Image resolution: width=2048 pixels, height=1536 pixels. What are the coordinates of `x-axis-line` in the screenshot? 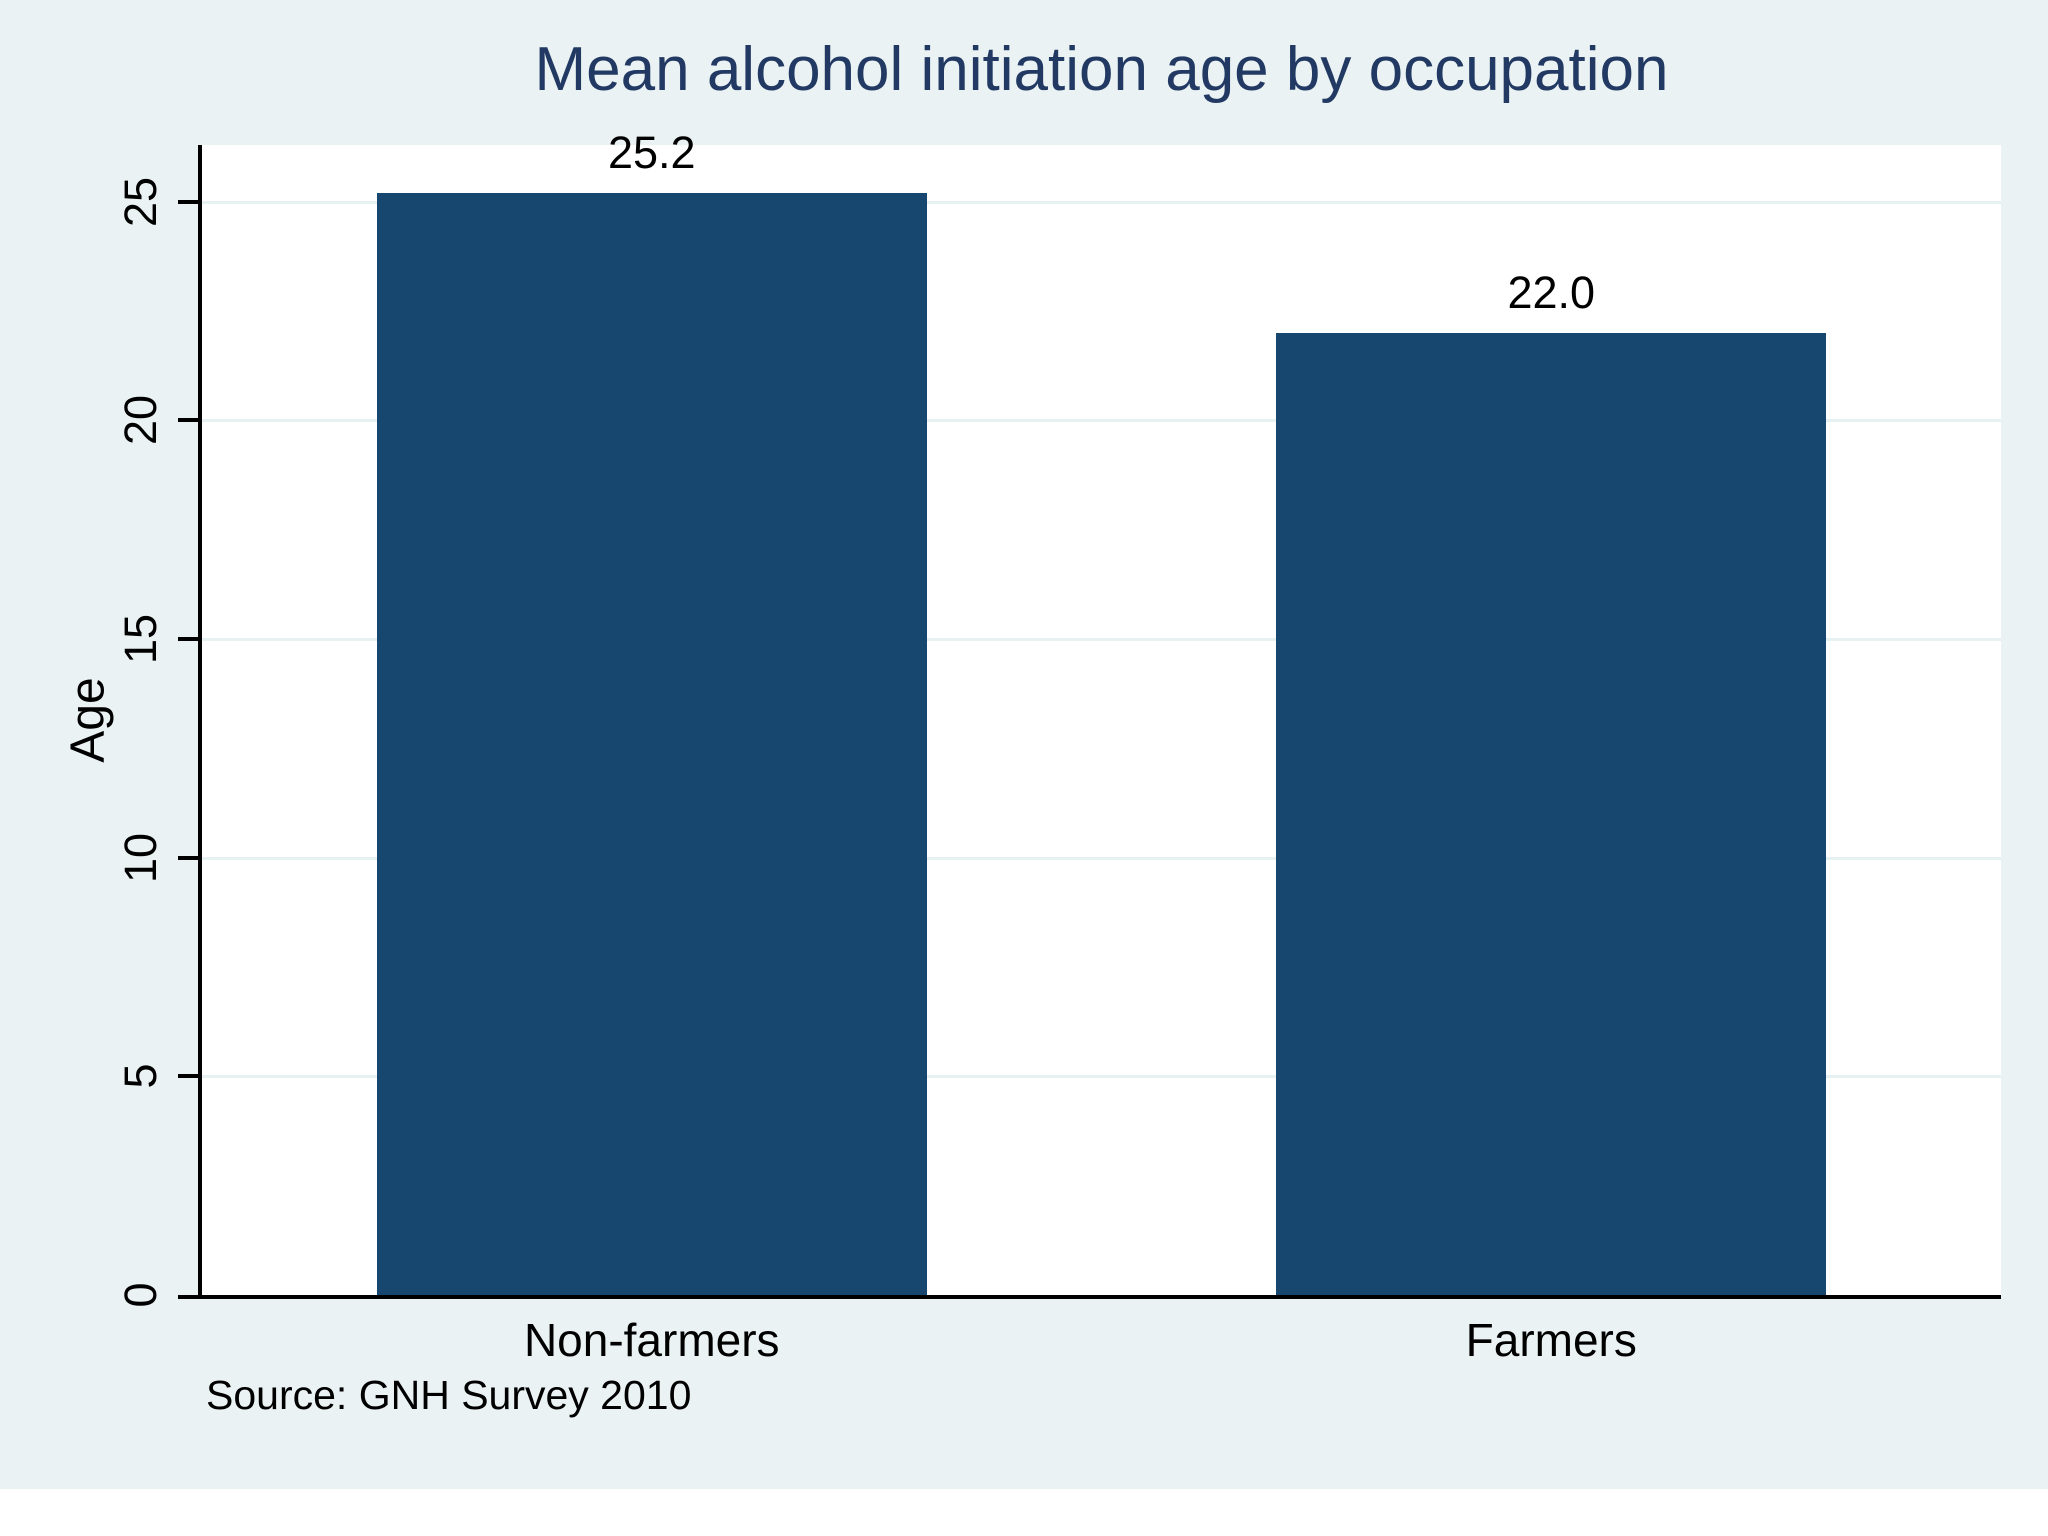 It's located at (1099, 1297).